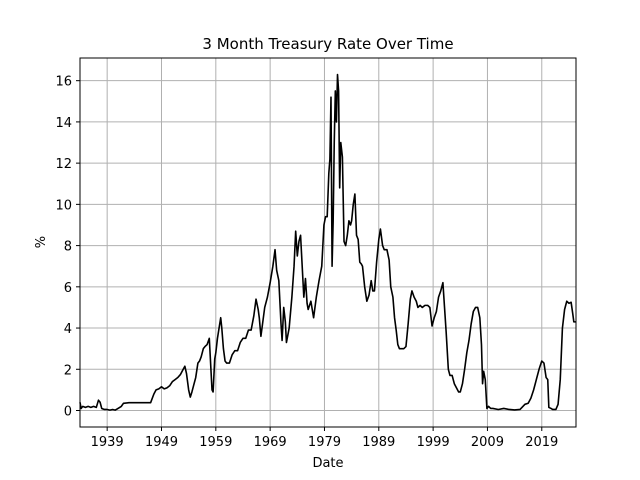  I want to click on y-tick-label: 2, so click(68, 370).